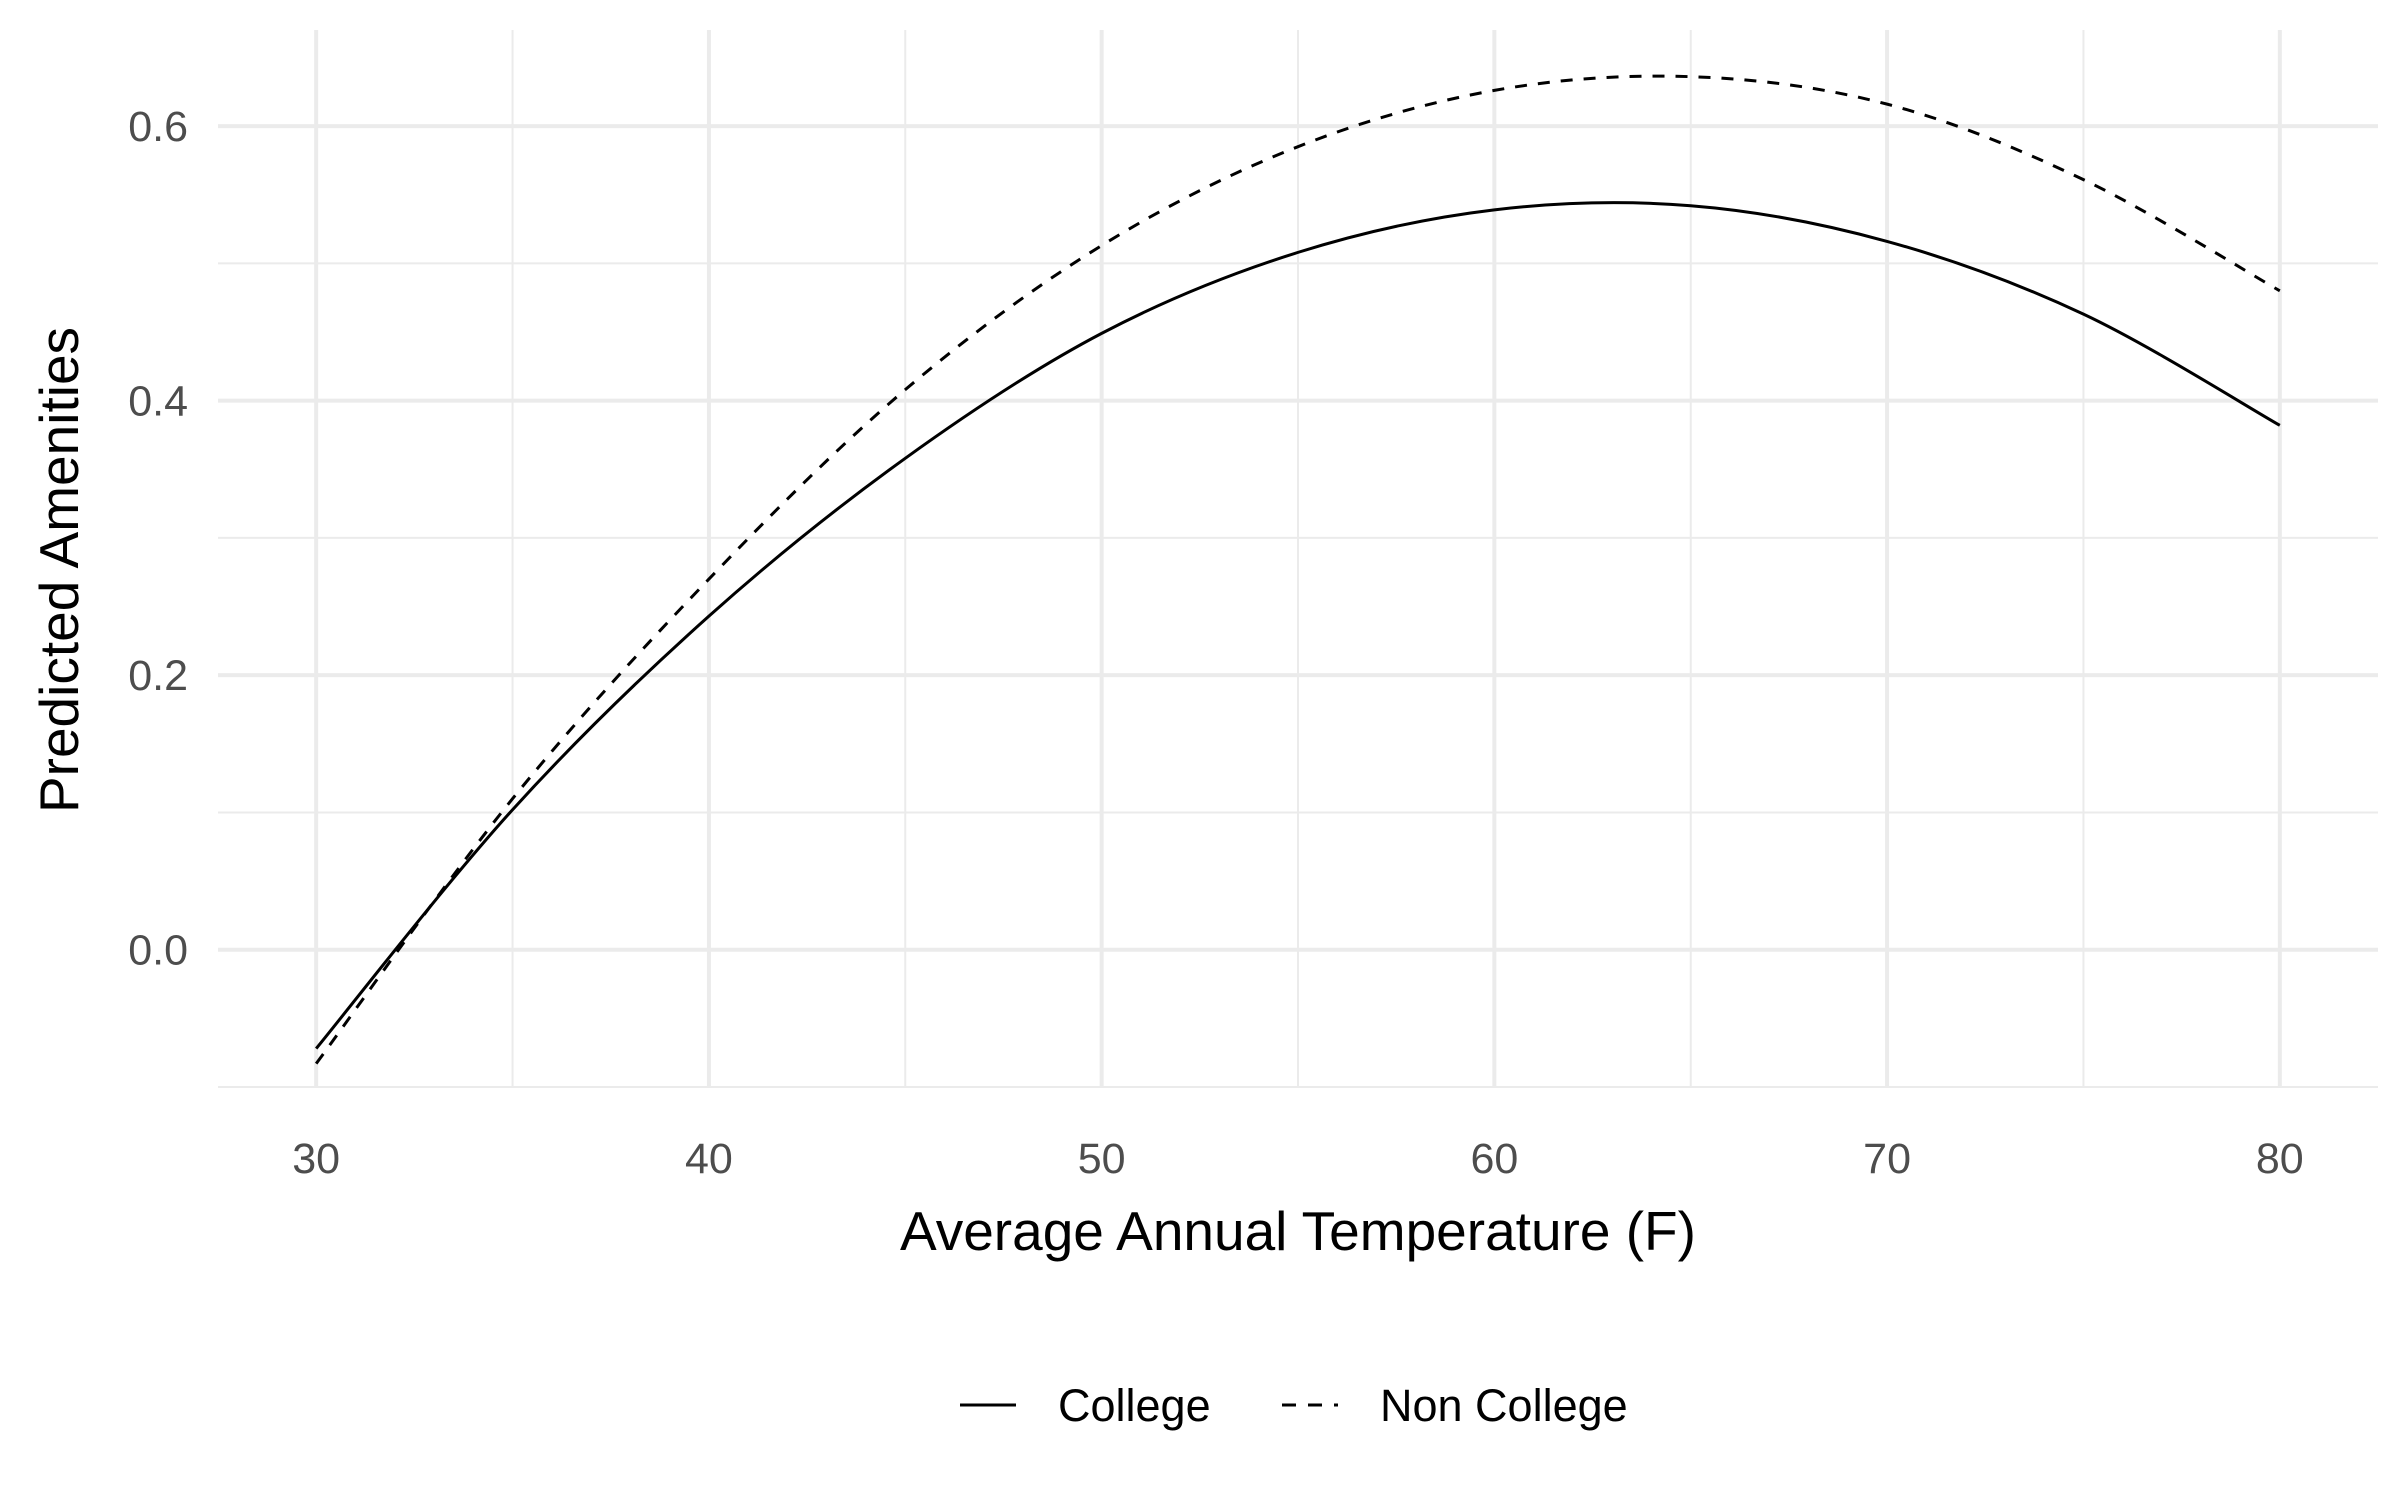 The height and width of the screenshot is (1500, 2400). What do you see at coordinates (1297, 1159) in the screenshot?
I see `x-axis-tick-labels: 30 40 50 60 70 80` at bounding box center [1297, 1159].